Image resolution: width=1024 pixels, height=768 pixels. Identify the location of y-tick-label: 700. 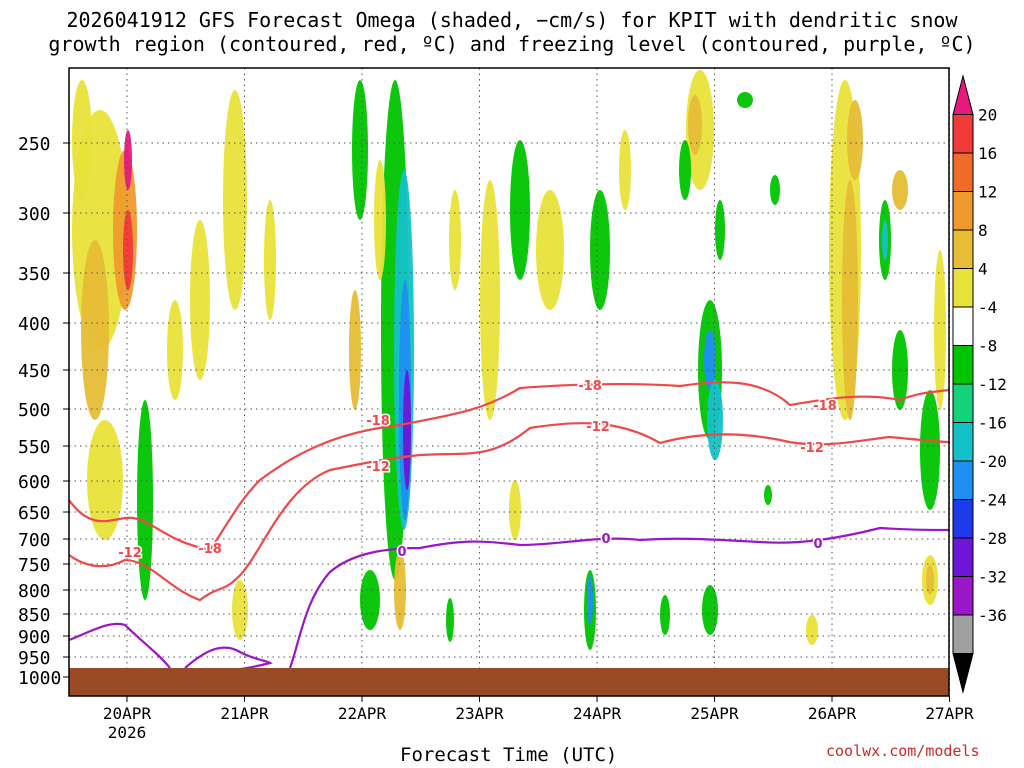
(34, 540).